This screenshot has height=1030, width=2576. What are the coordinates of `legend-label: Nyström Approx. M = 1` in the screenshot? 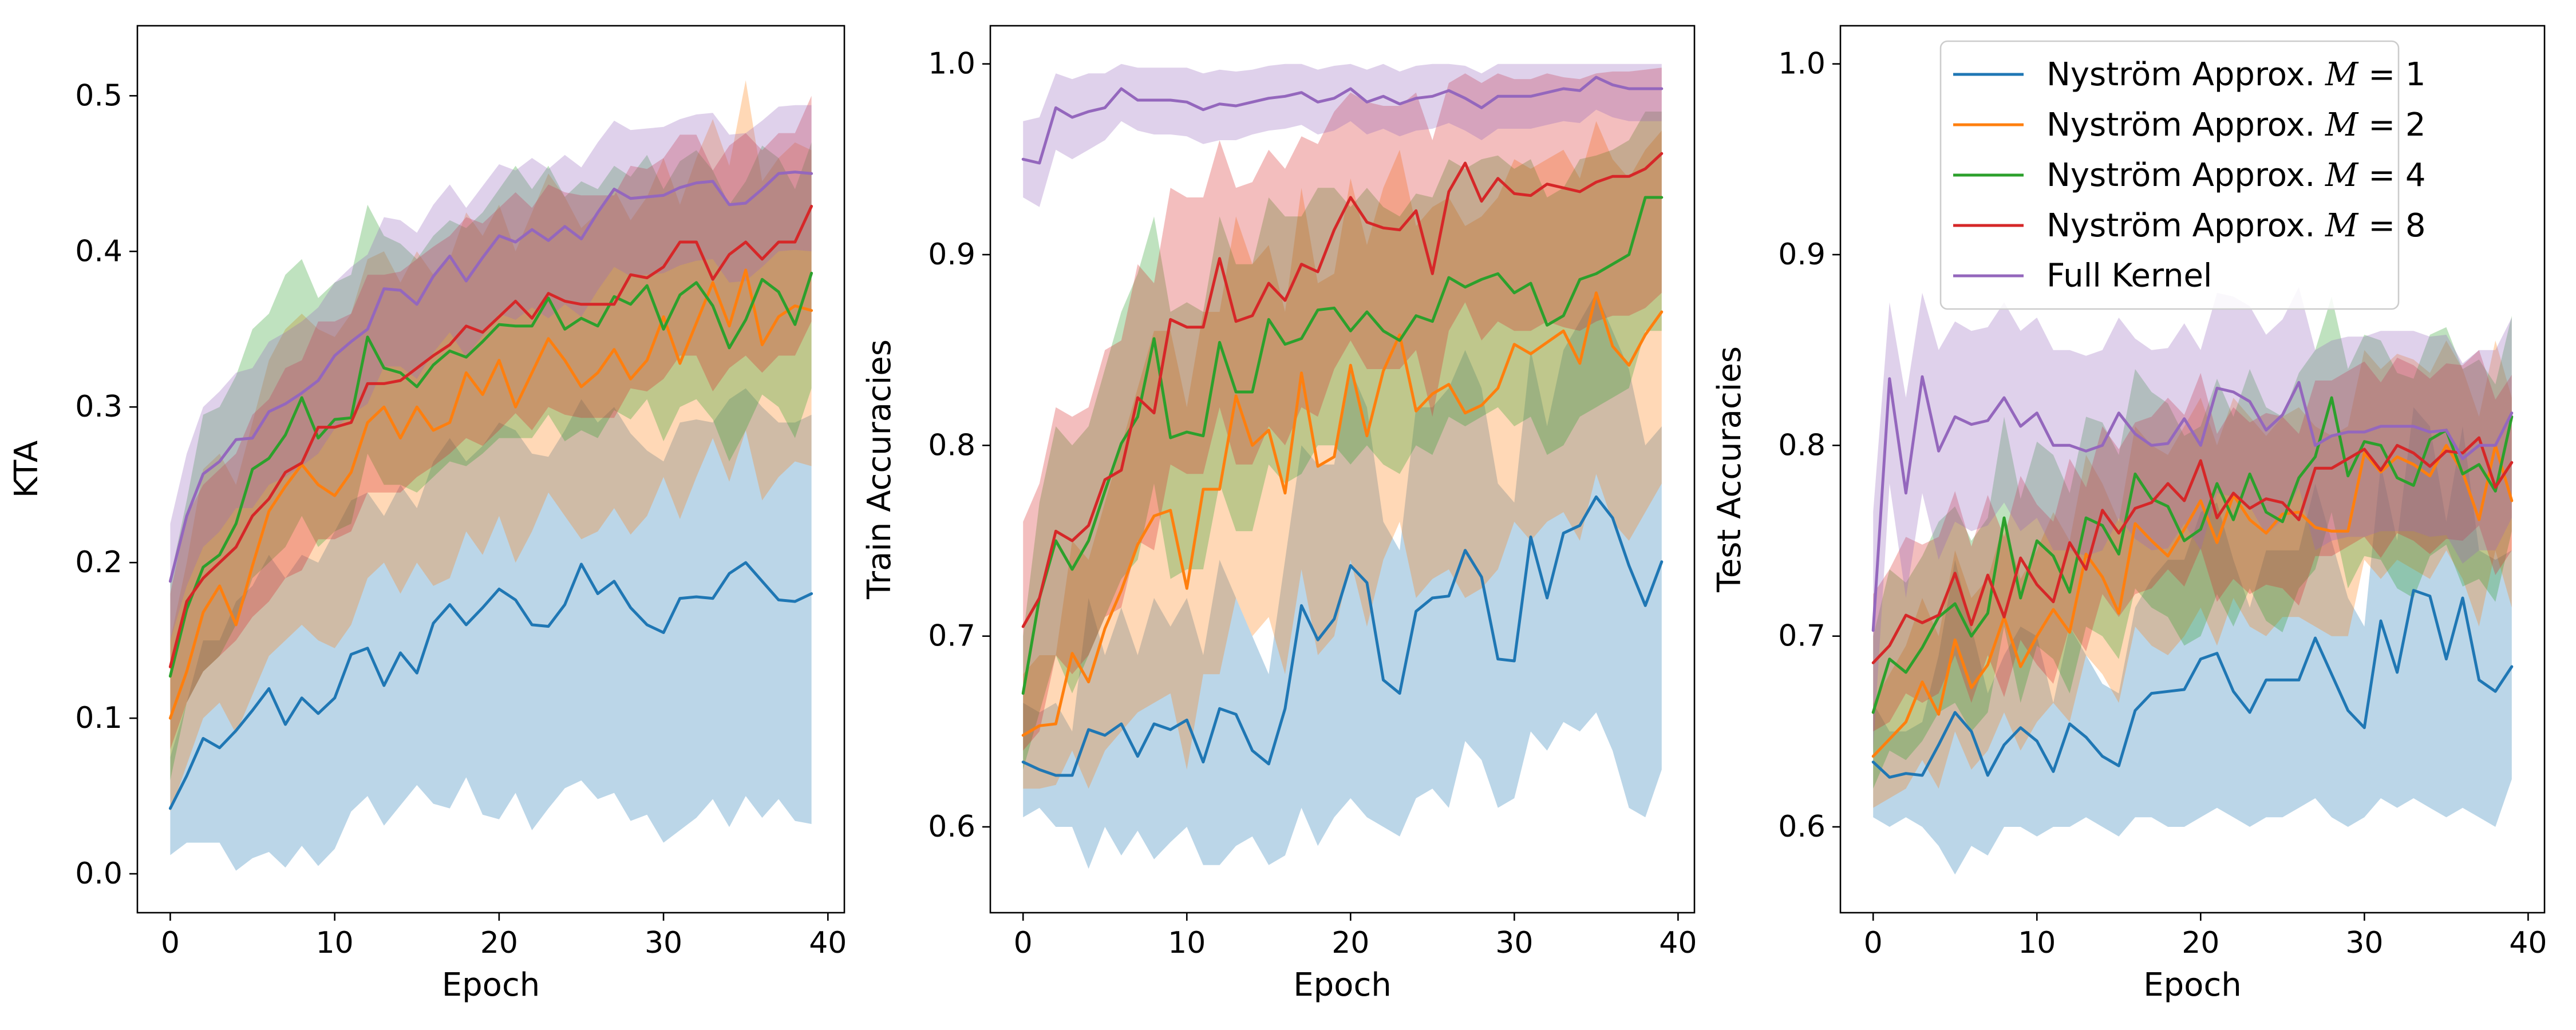 It's located at (2236, 74).